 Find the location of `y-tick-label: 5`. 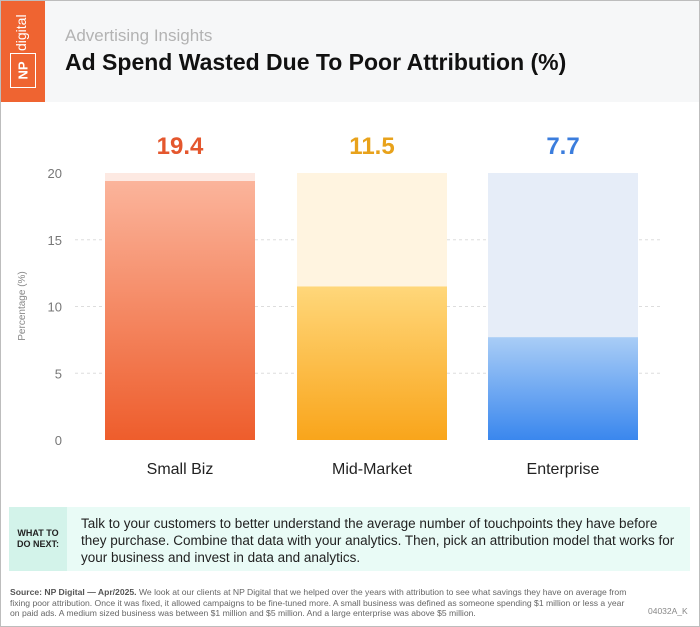

y-tick-label: 5 is located at coordinates (58, 373).